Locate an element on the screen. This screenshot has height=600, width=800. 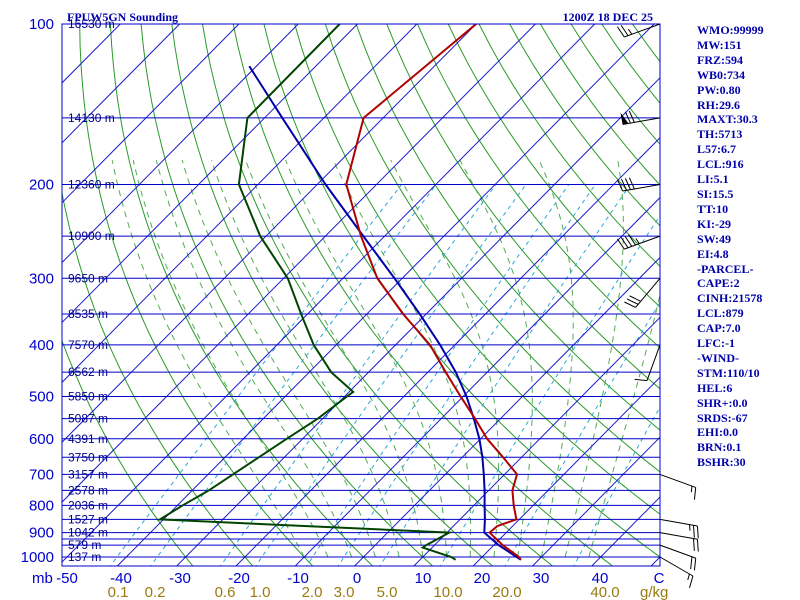
mixing-ratio-tick-label: 40.0 is located at coordinates (604, 592).